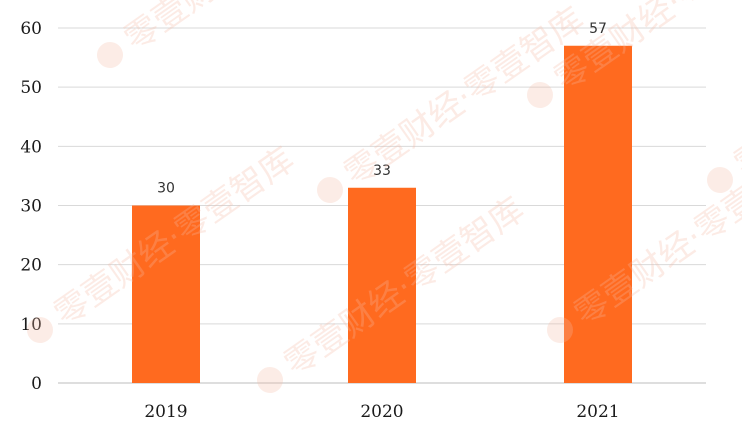 This screenshot has width=742, height=439. I want to click on y-tick-label: 60, so click(31, 29).